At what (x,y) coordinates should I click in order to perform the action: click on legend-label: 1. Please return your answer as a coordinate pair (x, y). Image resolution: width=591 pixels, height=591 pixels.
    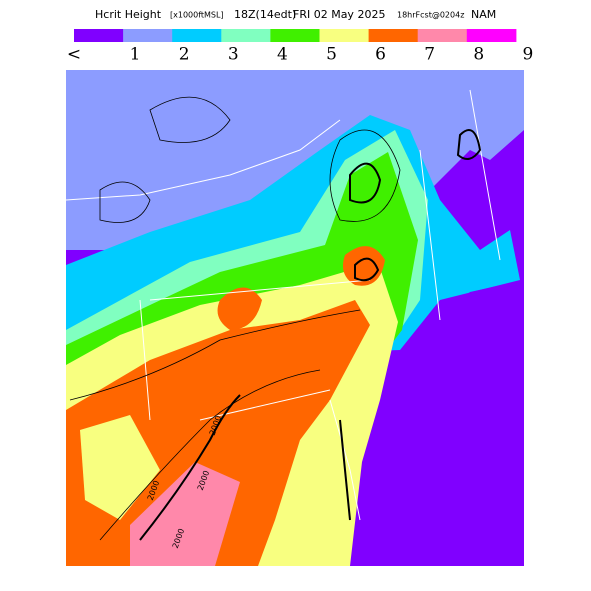
    Looking at the image, I should click on (135, 55).